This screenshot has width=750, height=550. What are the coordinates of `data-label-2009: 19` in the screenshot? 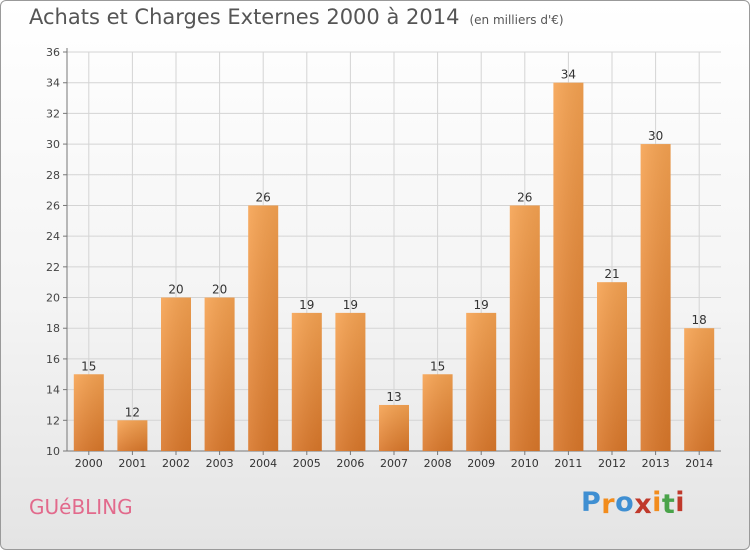 It's located at (481, 305).